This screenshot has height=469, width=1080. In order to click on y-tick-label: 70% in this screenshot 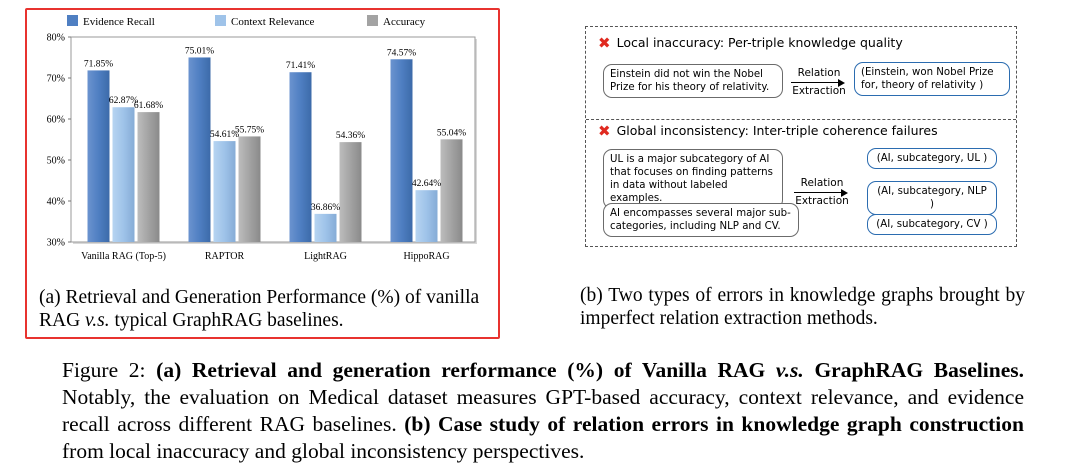, I will do `click(56, 79)`.